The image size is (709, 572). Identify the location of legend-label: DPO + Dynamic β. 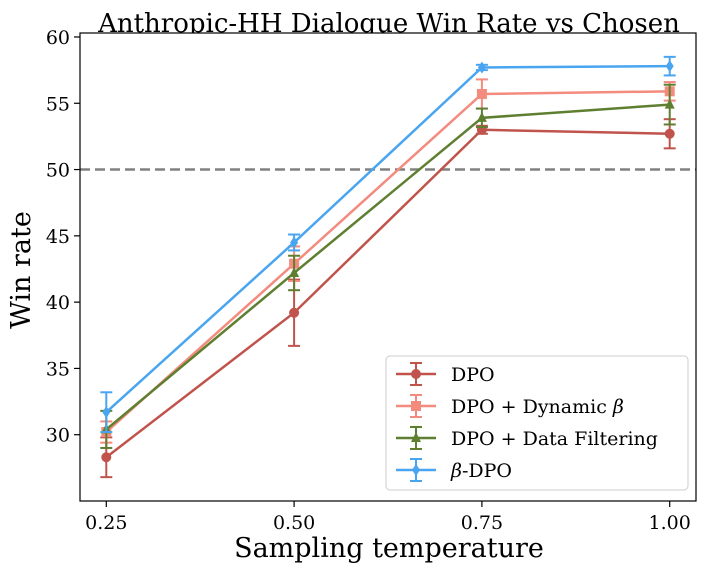
(537, 407).